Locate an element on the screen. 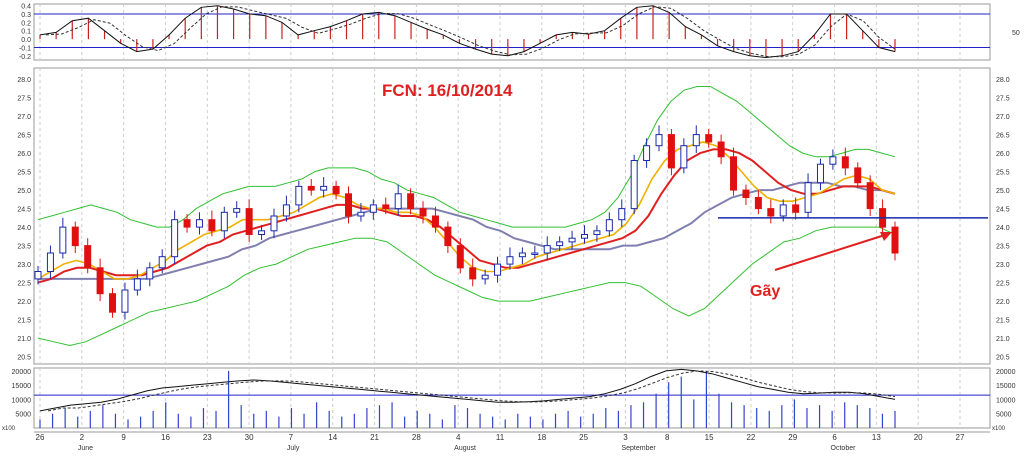 The width and height of the screenshot is (1024, 457). price-tick-label: 24.0 is located at coordinates (24, 228).